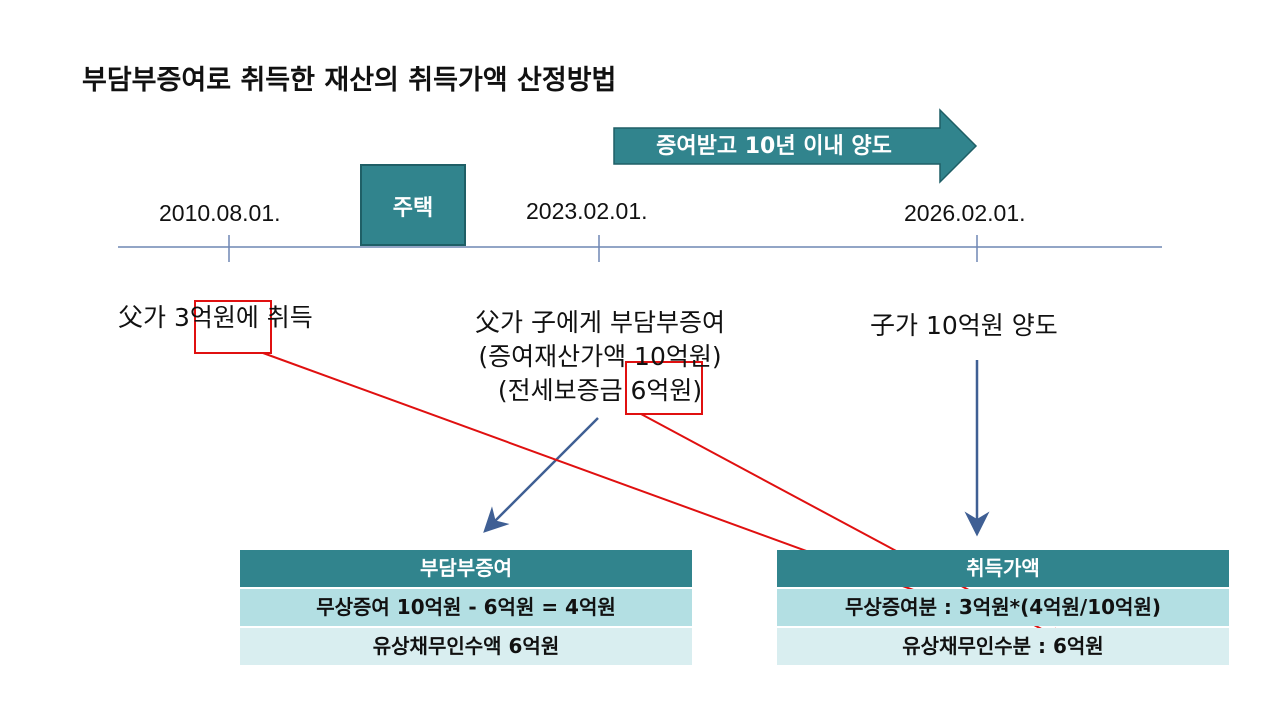  I want to click on cost-table-header: 취득가액, so click(1003, 568).